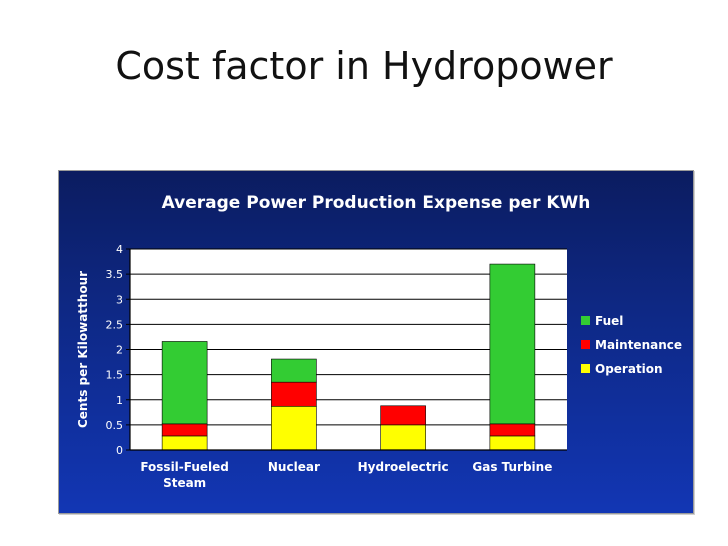 This screenshot has height=546, width=728. Describe the element at coordinates (83, 349) in the screenshot. I see `y-axis-label: Cents per Kilowatthour` at that location.